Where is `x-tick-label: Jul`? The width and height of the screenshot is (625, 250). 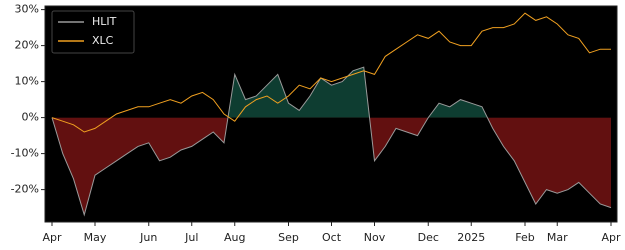 x-tick-label: Jul is located at coordinates (191, 237).